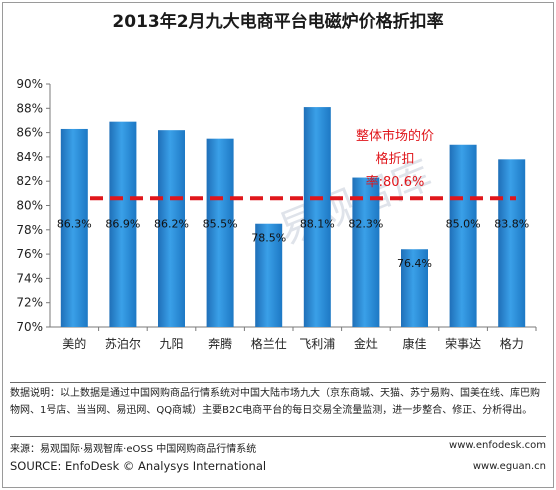 This screenshot has height=490, width=556. Describe the element at coordinates (171, 344) in the screenshot. I see `x-tick-label: 九阳` at that location.